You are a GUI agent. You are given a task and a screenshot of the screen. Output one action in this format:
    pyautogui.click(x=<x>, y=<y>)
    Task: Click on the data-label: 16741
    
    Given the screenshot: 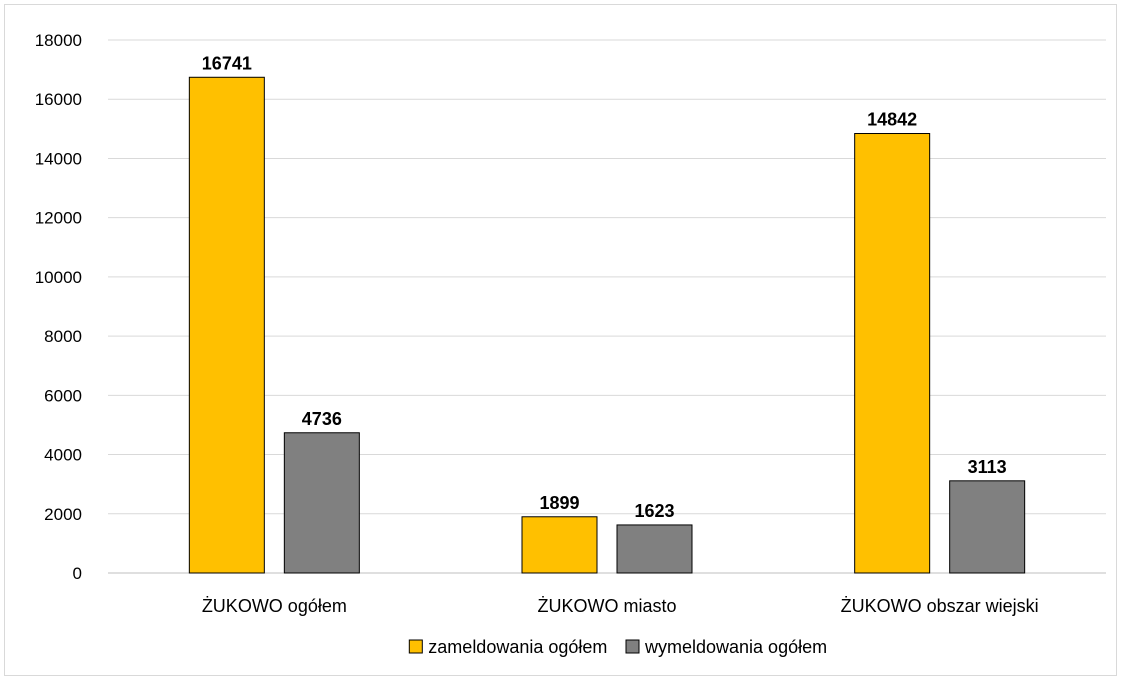 What is the action you would take?
    pyautogui.click(x=227, y=63)
    